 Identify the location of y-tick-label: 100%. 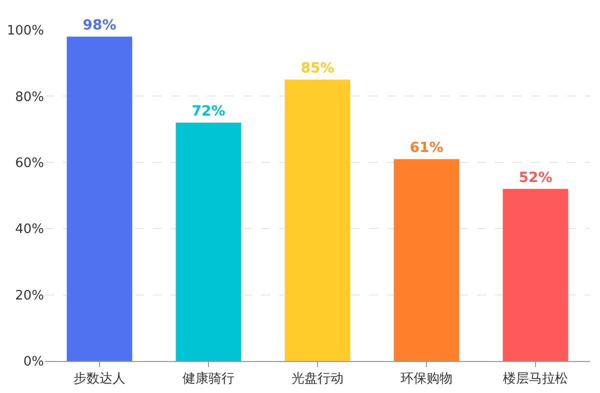
(25, 31).